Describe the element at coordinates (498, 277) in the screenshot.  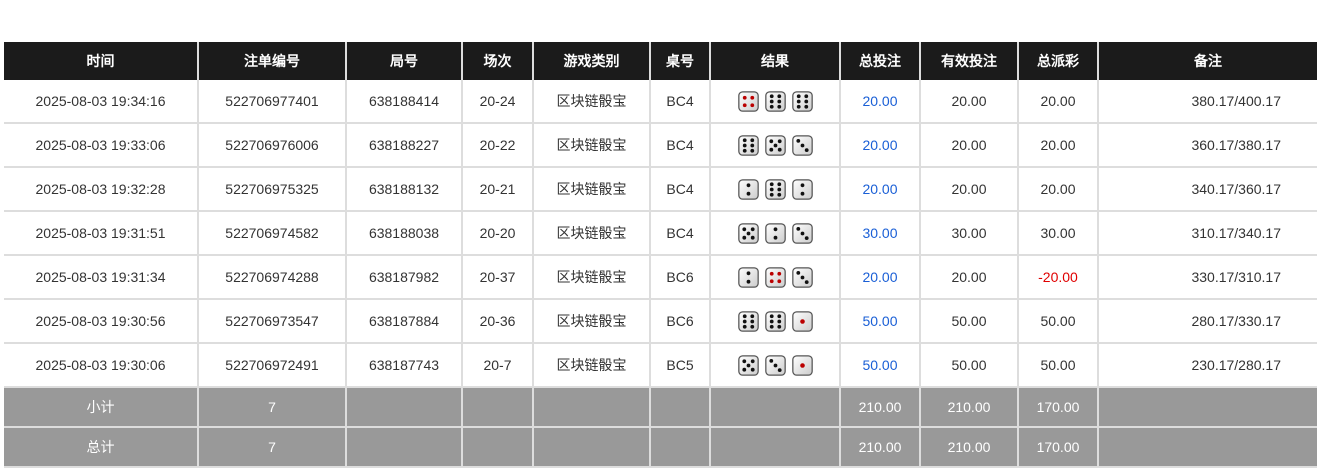
I see `cell-session: 20-37` at that location.